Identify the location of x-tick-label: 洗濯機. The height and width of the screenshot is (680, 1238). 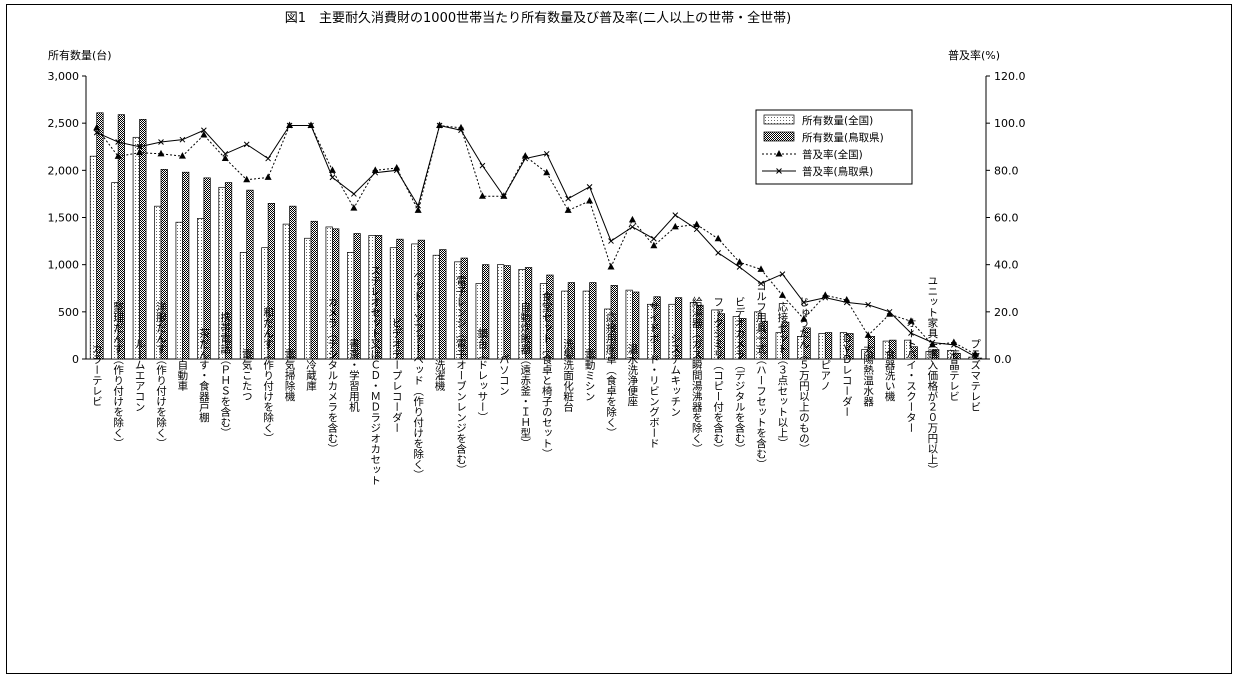
(440, 375).